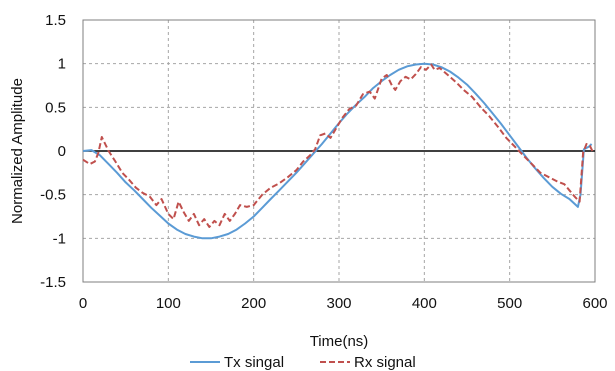  What do you see at coordinates (53, 282) in the screenshot?
I see `y-tick-label: -1.5` at bounding box center [53, 282].